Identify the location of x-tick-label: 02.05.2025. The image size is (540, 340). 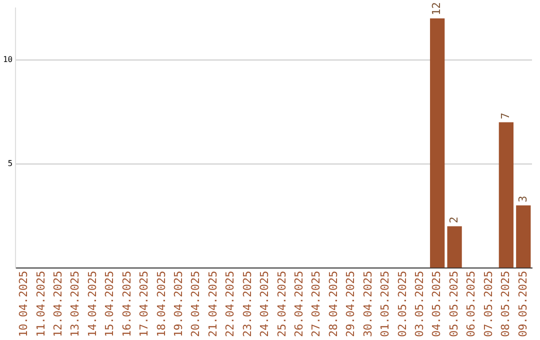
(402, 304).